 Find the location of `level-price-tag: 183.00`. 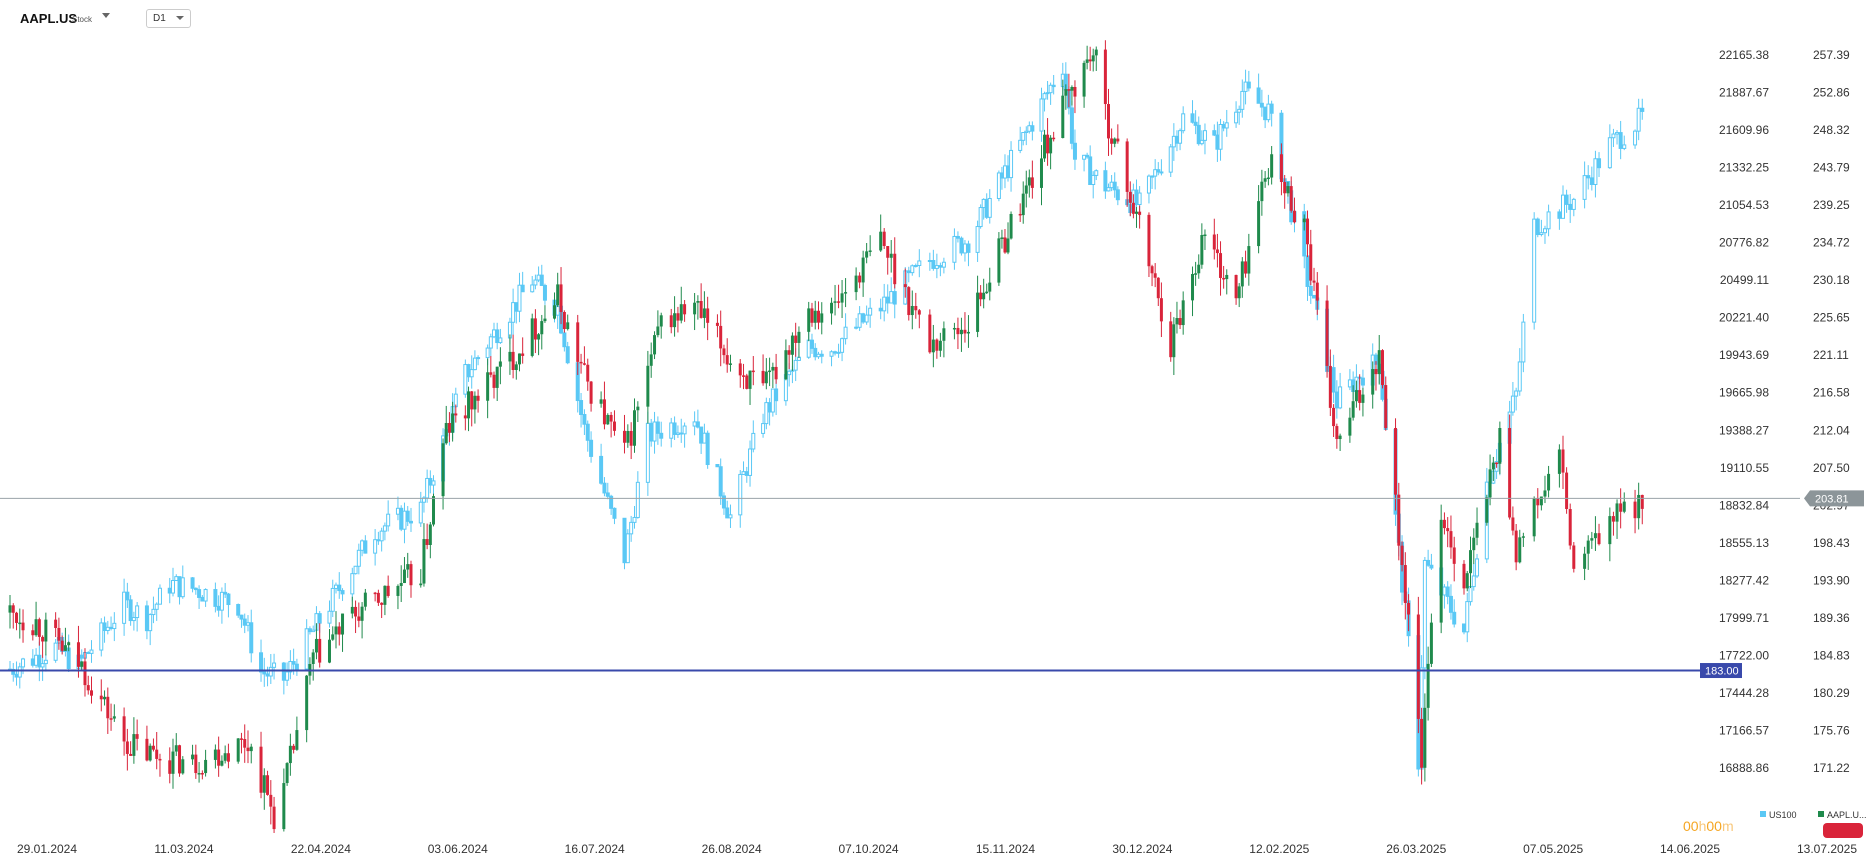

level-price-tag: 183.00 is located at coordinates (1721, 671).